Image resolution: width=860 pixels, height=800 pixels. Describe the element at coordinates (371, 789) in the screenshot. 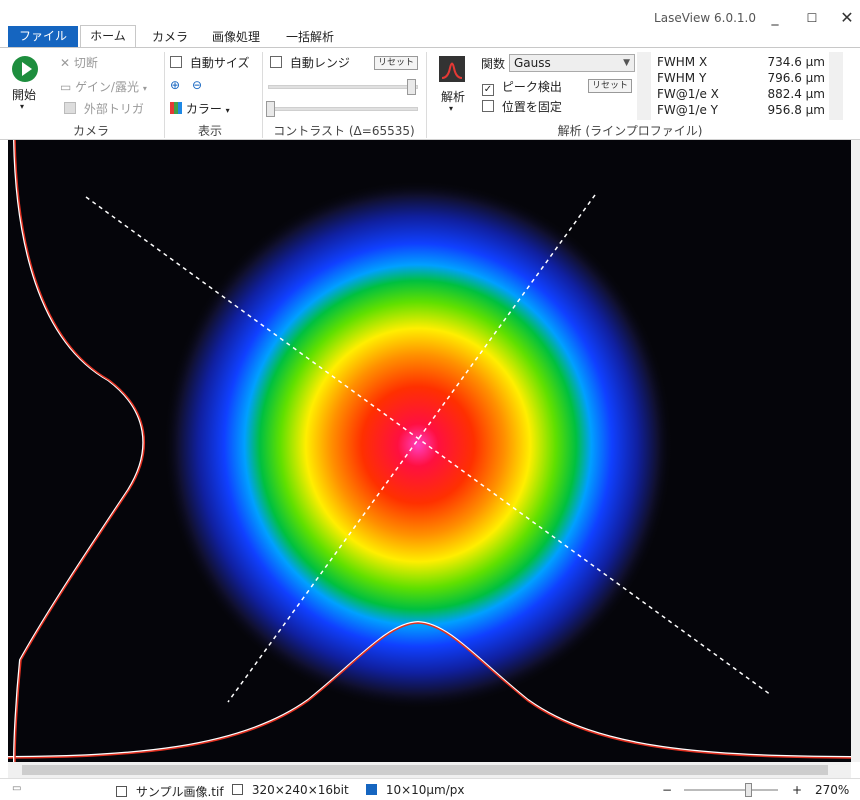

I see `pixel-size-icon` at that location.